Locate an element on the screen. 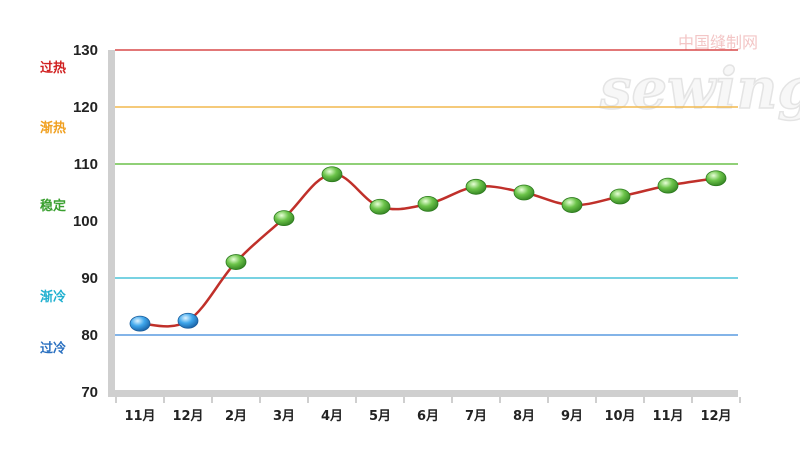 The width and height of the screenshot is (800, 465). band-label: 稳定 is located at coordinates (53, 206).